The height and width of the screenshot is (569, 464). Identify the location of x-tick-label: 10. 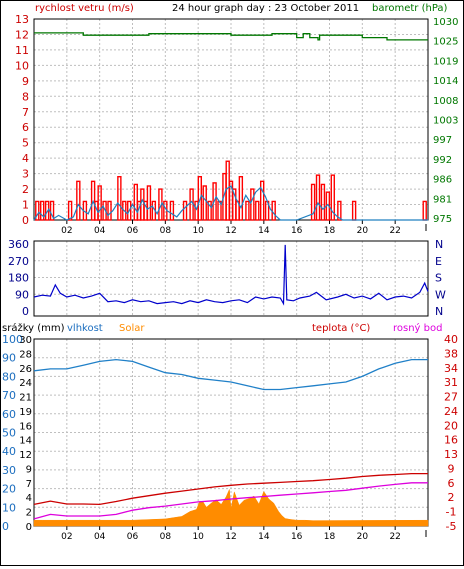
(198, 231).